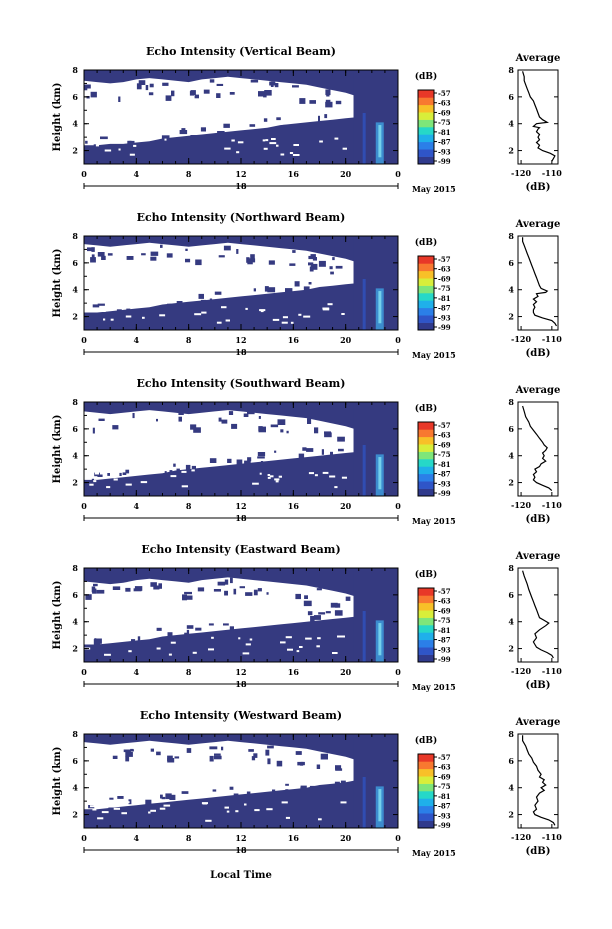  I want to click on echo-streak-faint, so click(364, 304).